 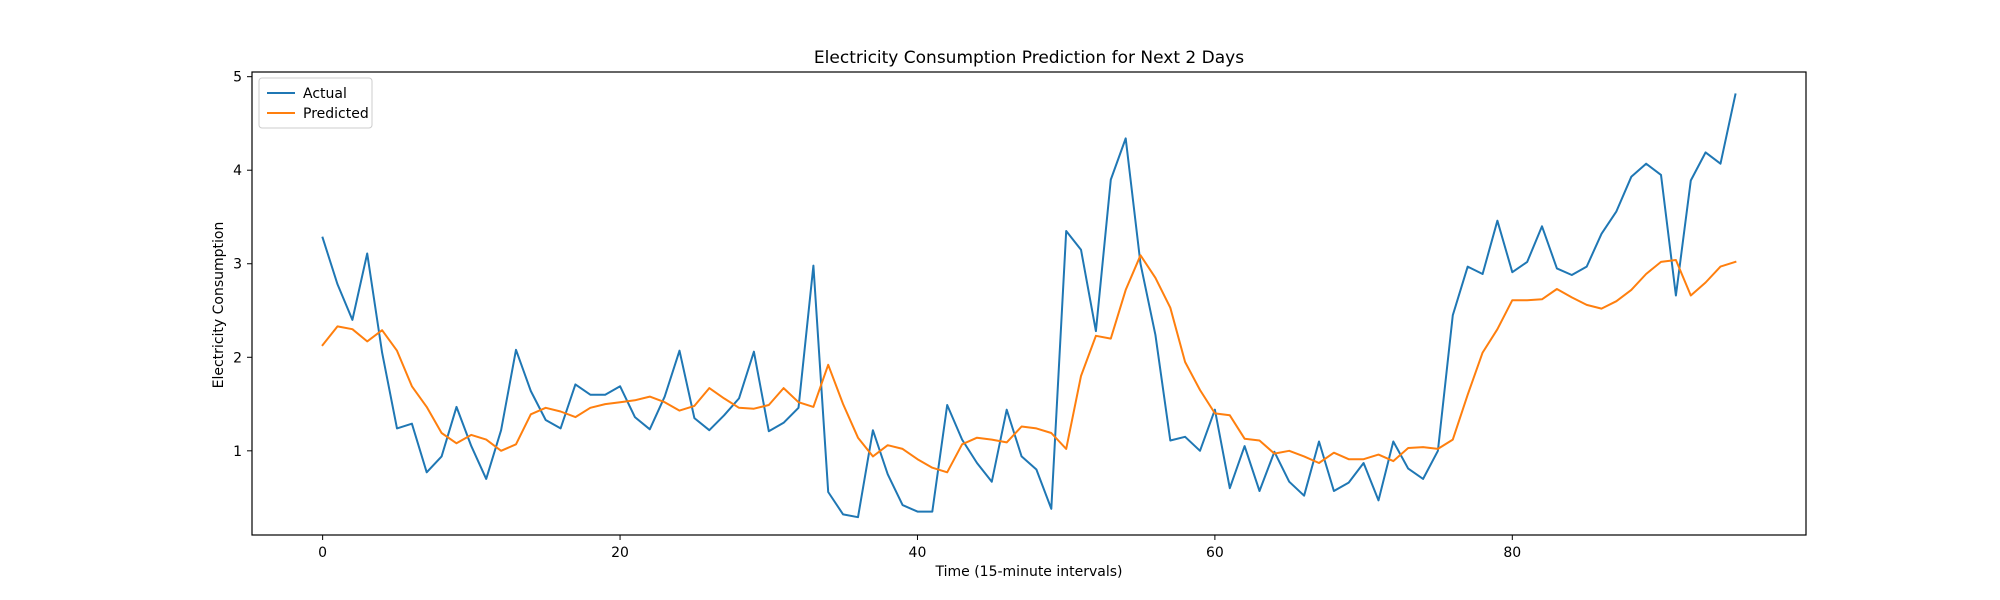 I want to click on y-axis-label: Electricity Consumption, so click(x=219, y=305).